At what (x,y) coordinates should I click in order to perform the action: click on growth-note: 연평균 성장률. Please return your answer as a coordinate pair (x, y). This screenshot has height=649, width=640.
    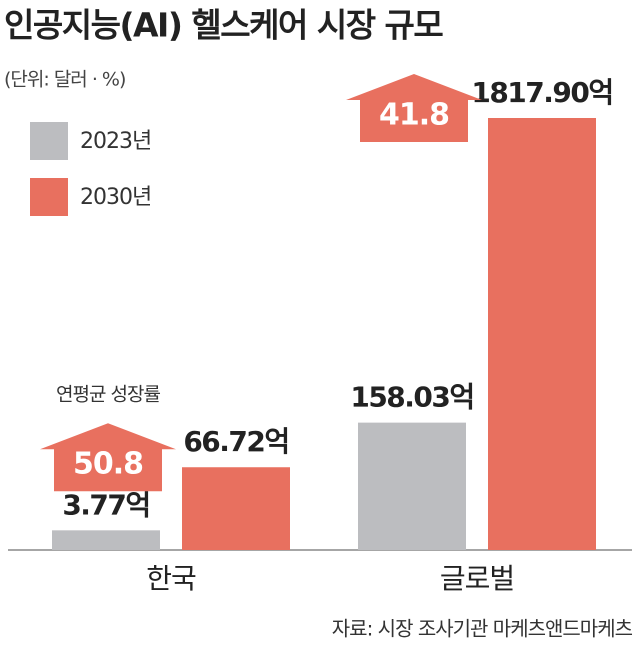
    Looking at the image, I should click on (108, 395).